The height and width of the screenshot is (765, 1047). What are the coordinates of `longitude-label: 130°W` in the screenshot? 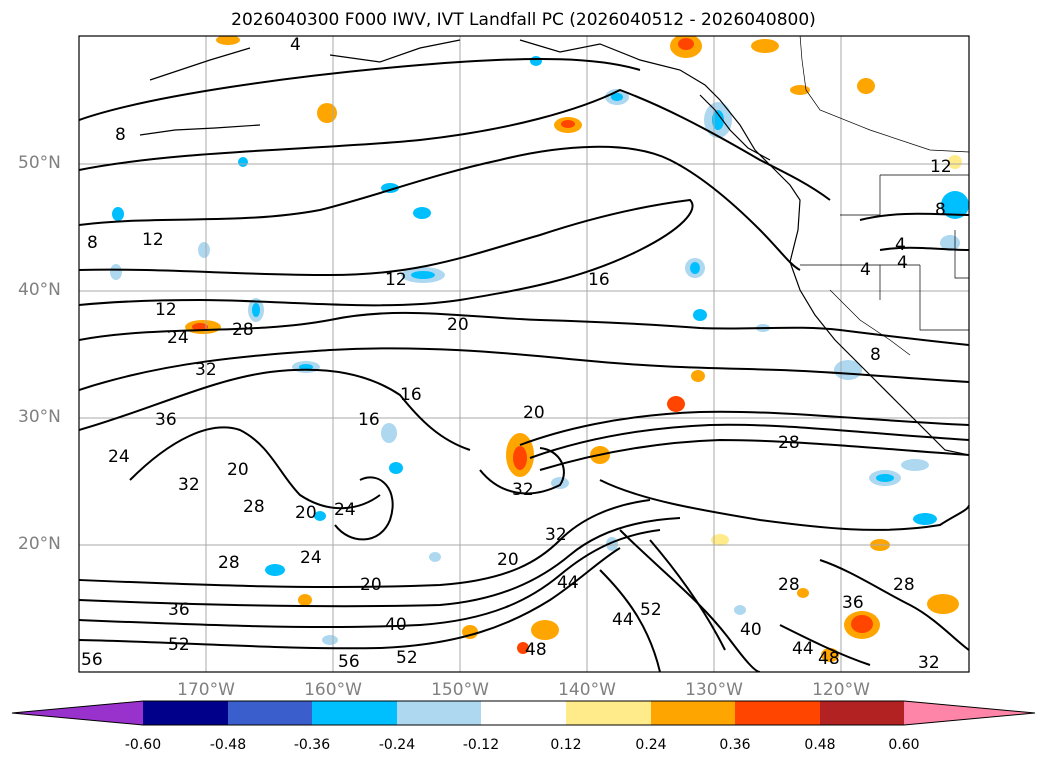 It's located at (714, 690).